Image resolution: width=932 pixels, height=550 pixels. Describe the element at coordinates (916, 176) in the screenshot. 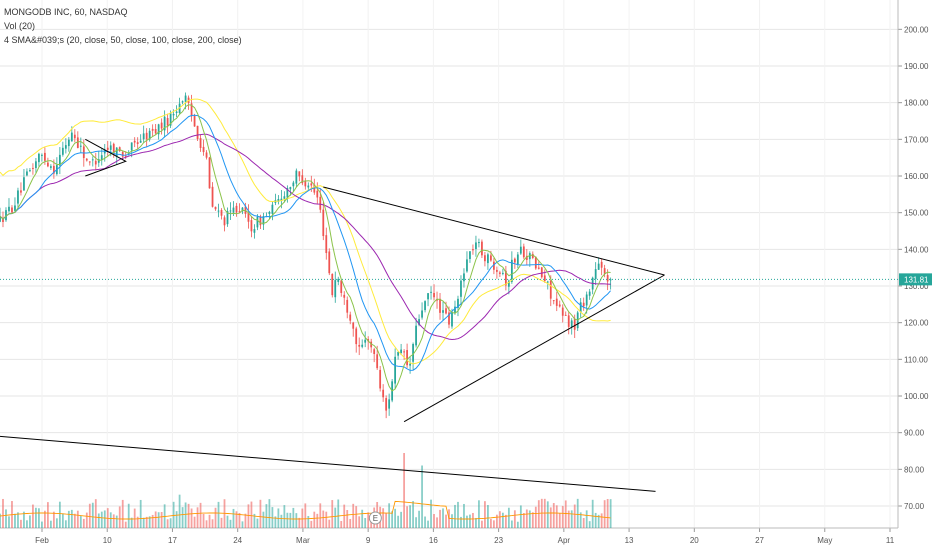

I see `y-tick-label: 160.00` at that location.